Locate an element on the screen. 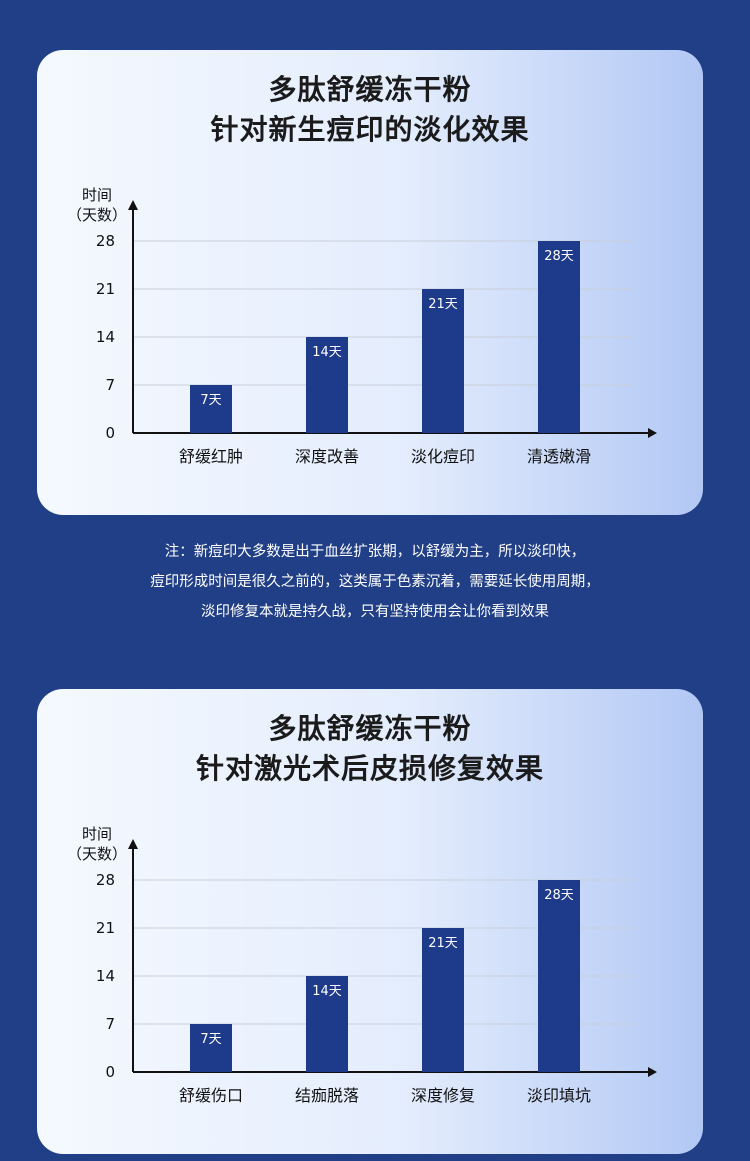  chart-title-line2: 针对新生痘印的淡化效果 is located at coordinates (370, 129).